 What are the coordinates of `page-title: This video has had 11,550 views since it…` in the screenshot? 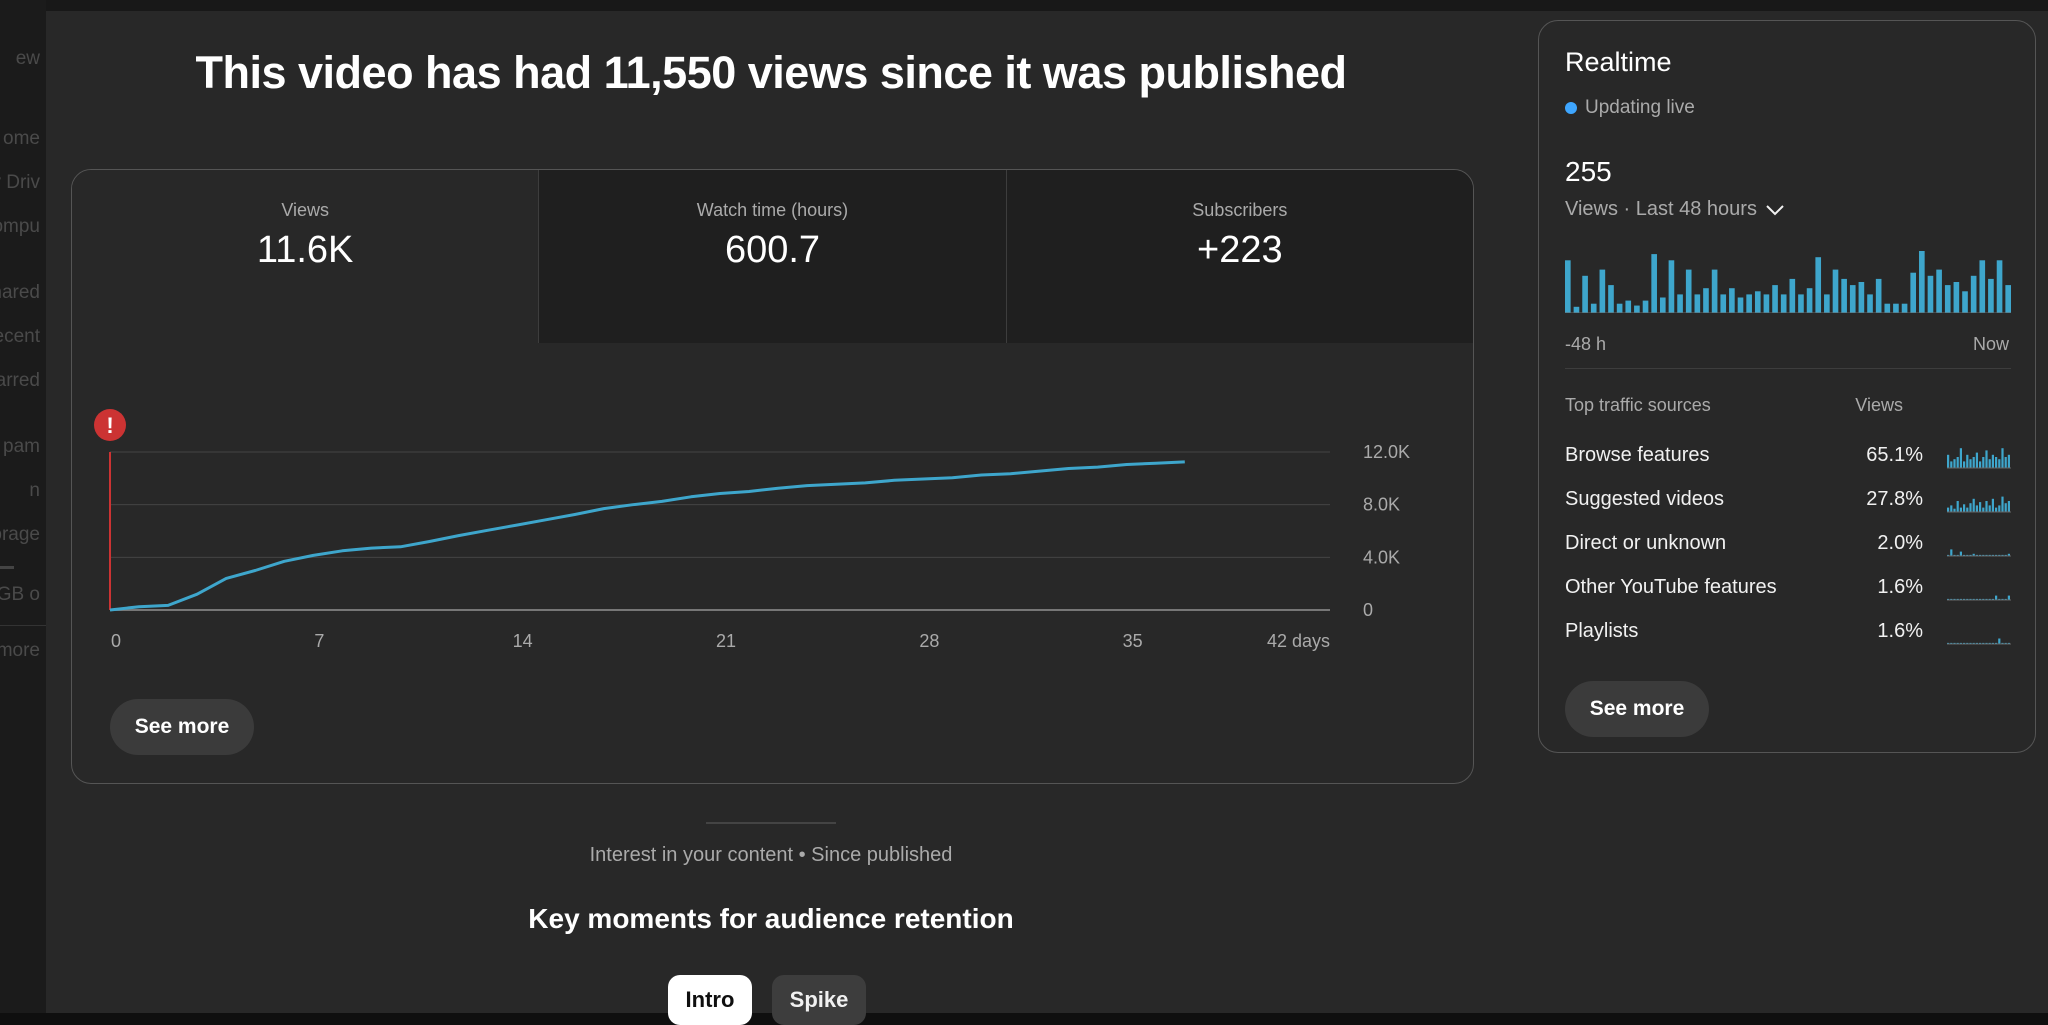 It's located at (771, 72).